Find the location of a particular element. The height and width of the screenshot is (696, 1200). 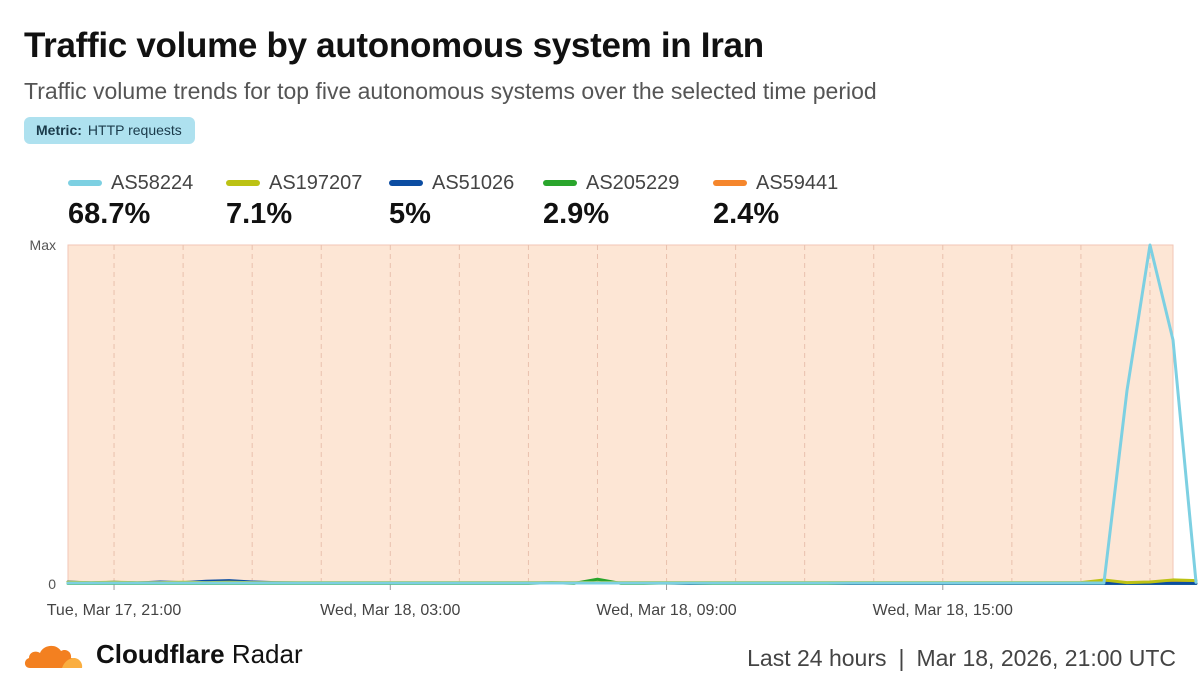

y-tick-label: 0 is located at coordinates (52, 584).